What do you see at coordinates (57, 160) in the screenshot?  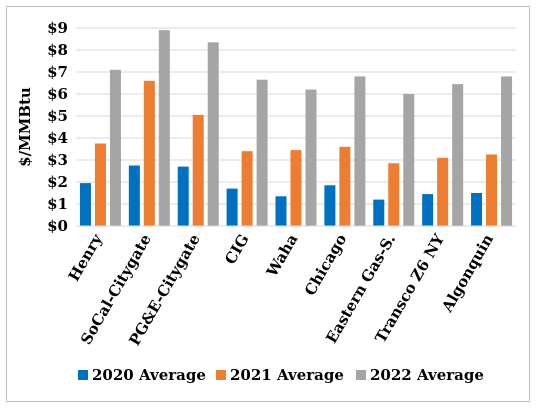 I see `y-tick-label: $3` at bounding box center [57, 160].